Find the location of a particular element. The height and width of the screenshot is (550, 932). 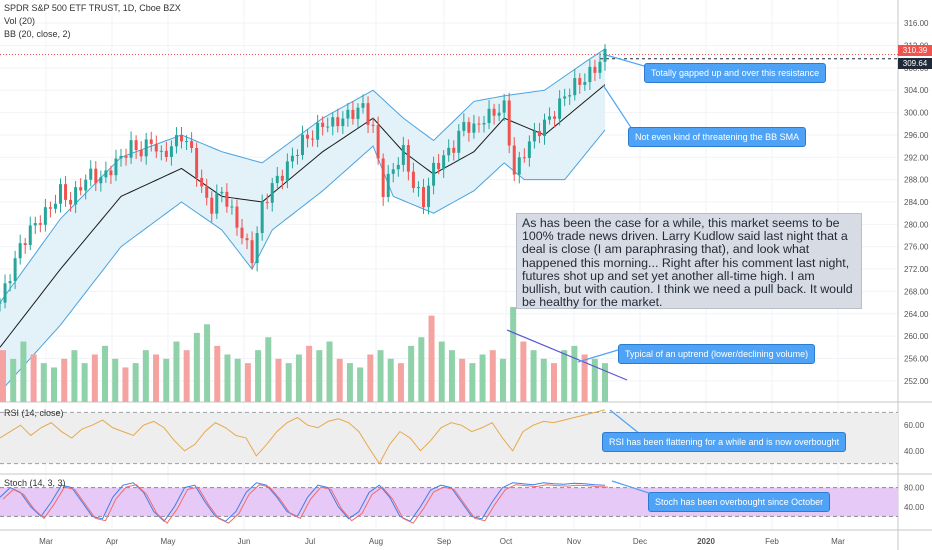

volume-trendline is located at coordinates (567, 355).